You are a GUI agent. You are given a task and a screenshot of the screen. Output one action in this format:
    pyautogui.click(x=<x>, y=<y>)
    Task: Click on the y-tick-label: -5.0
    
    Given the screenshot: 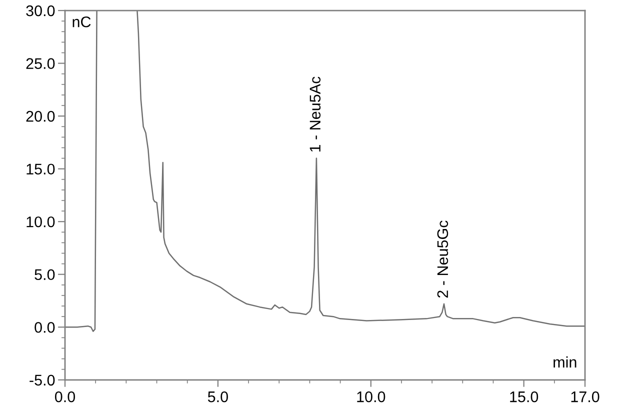 What is the action you would take?
    pyautogui.click(x=42, y=380)
    